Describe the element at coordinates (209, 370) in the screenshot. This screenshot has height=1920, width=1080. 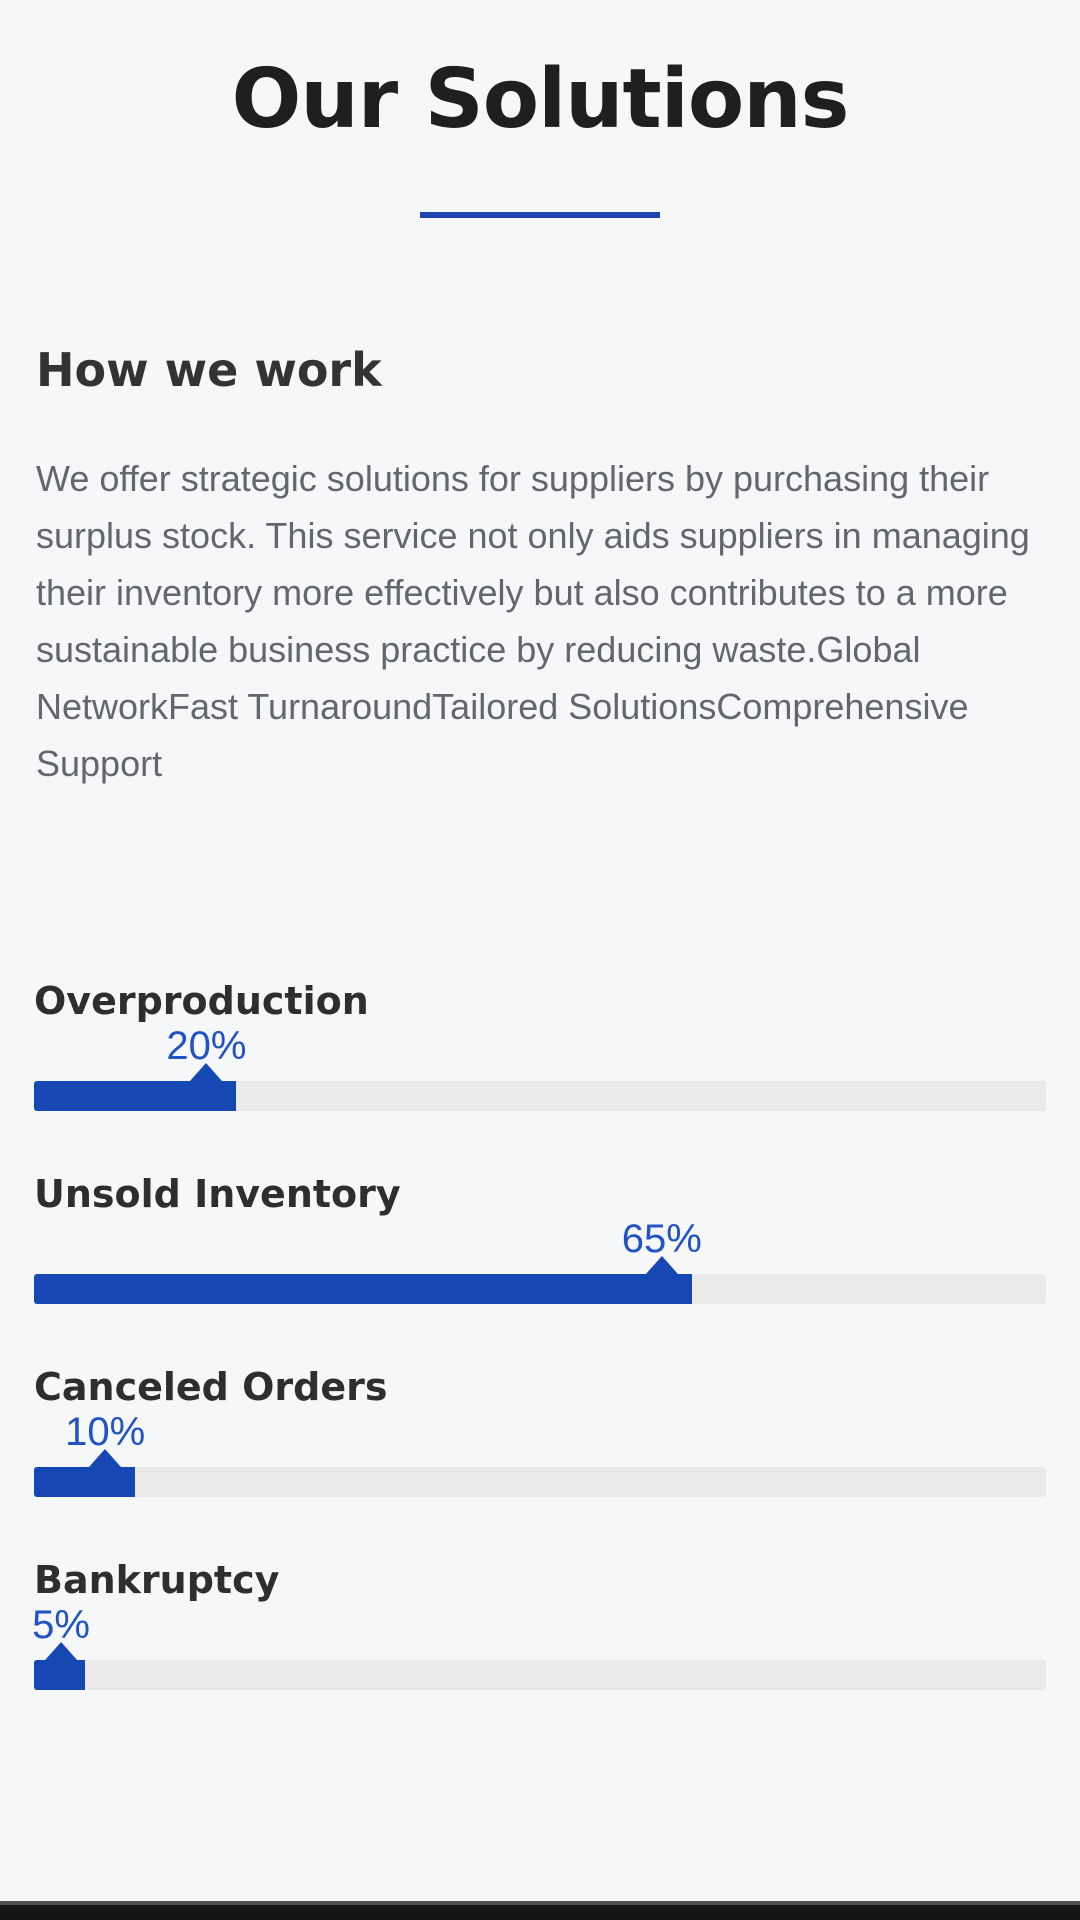
I see `section-heading: How we work` at that location.